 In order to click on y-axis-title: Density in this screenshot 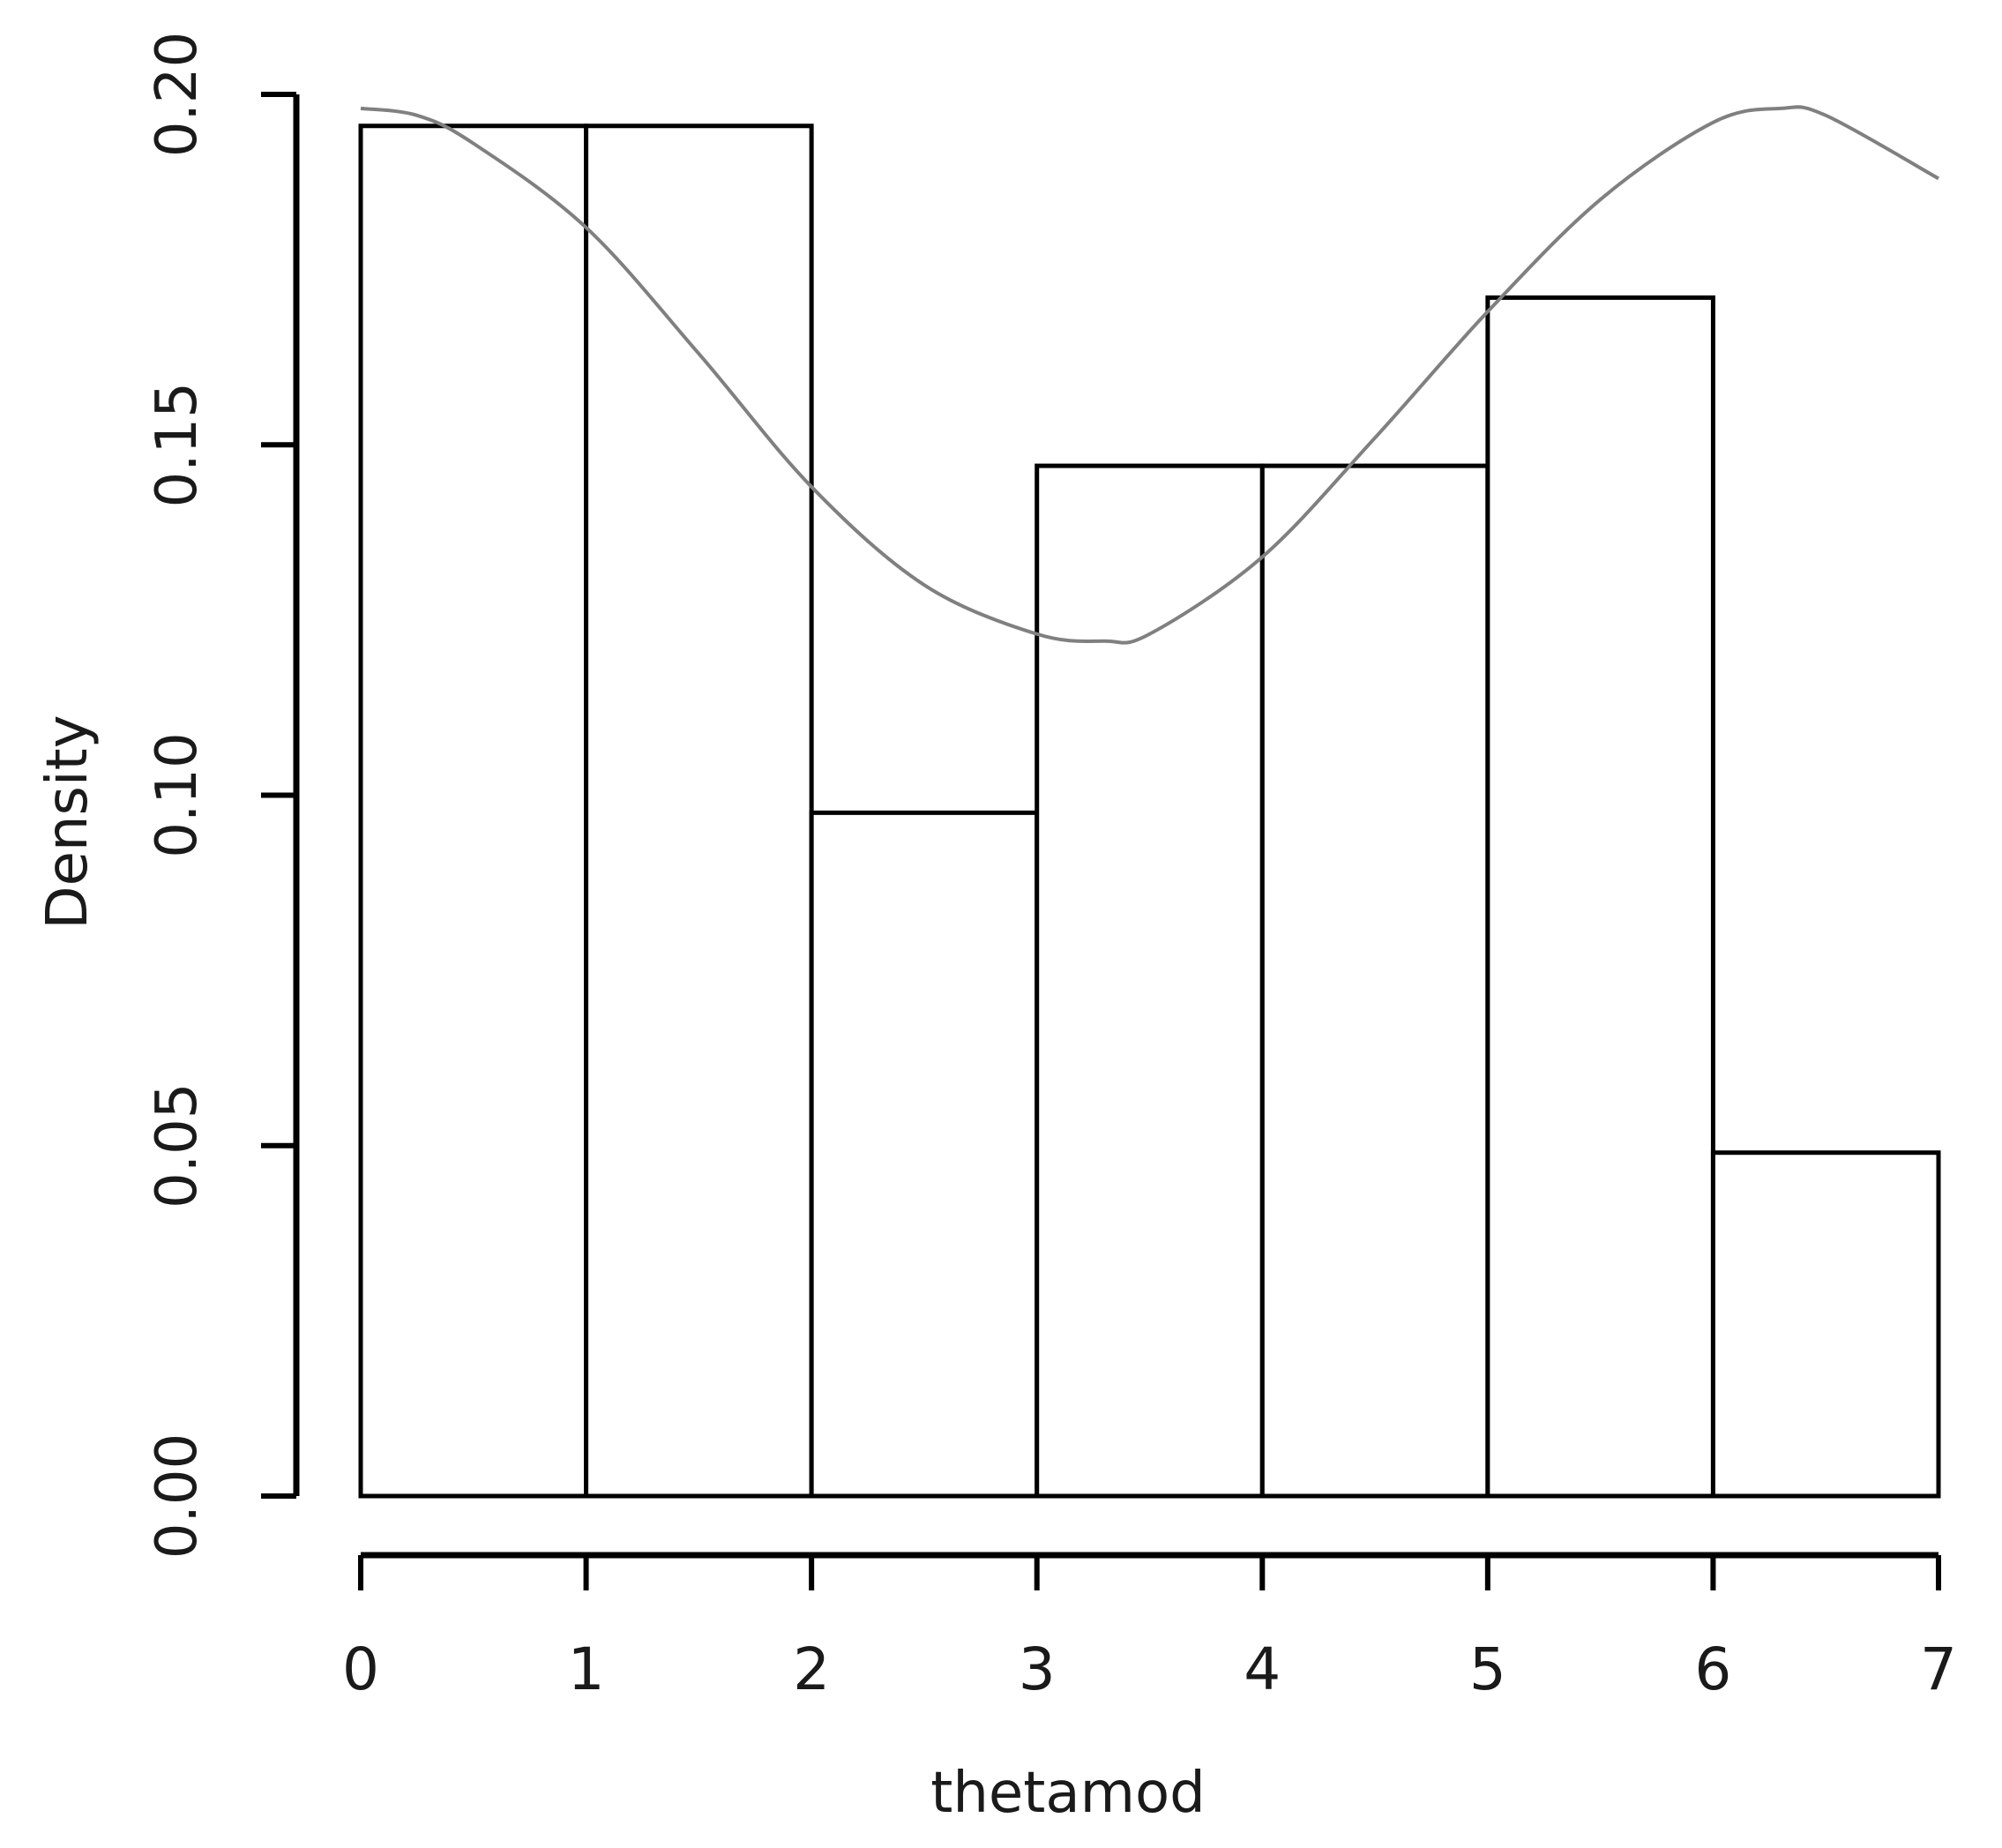, I will do `click(68, 822)`.